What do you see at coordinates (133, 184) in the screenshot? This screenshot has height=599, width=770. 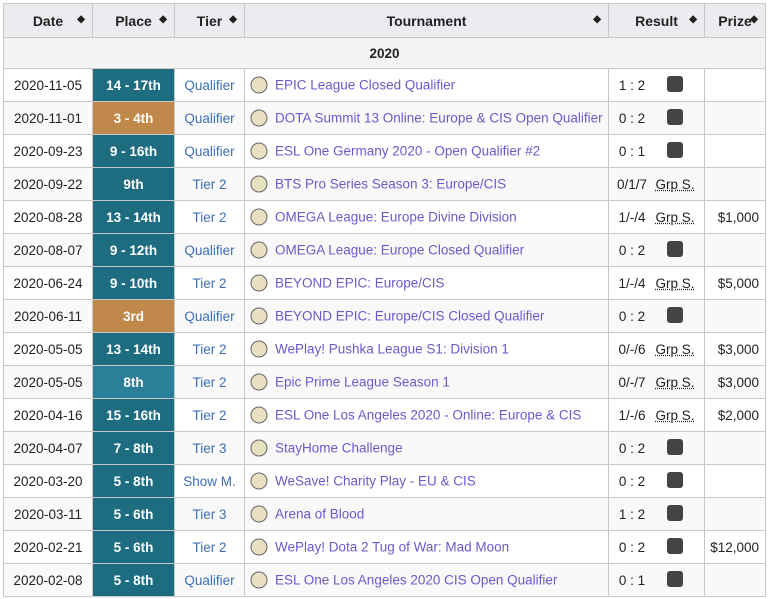 I see `place-cell: 9th` at bounding box center [133, 184].